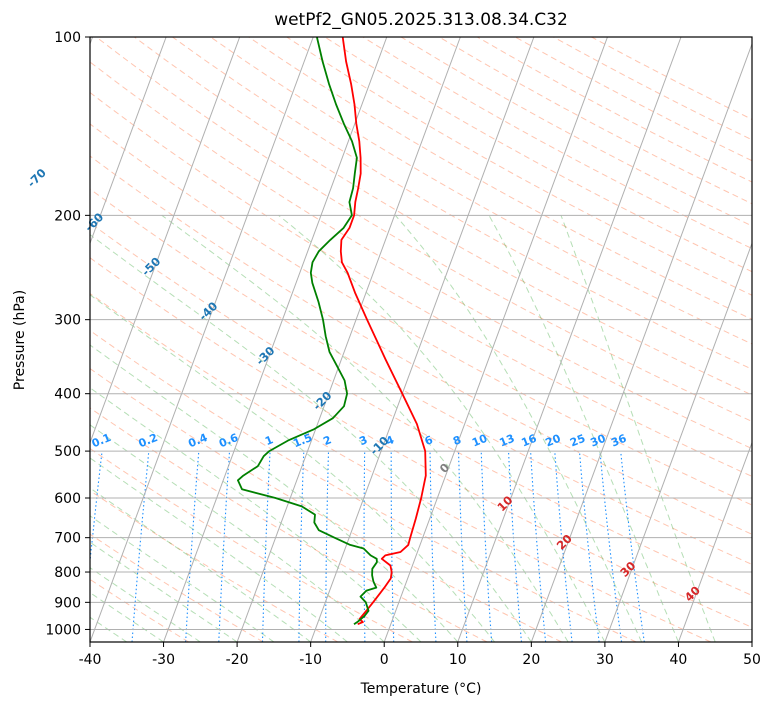  Describe the element at coordinates (458, 660) in the screenshot. I see `x-tick-label: 10` at that location.